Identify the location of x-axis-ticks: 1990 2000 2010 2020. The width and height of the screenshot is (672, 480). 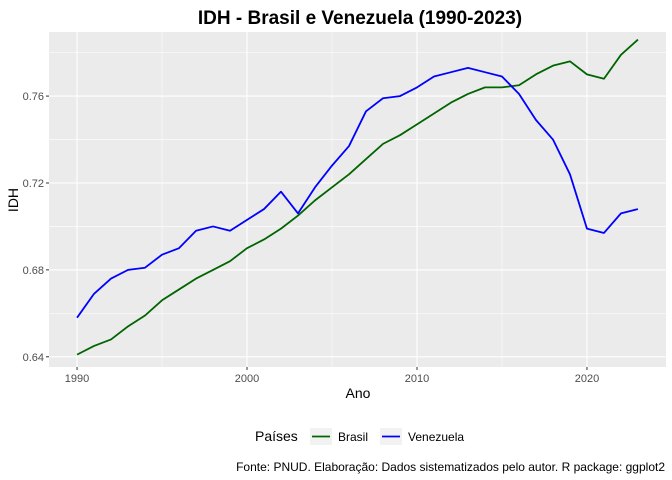
(332, 376).